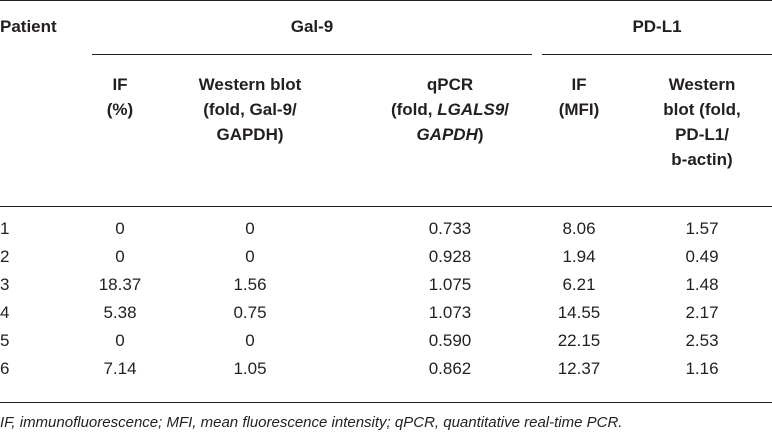 The width and height of the screenshot is (772, 438). I want to click on cell-gal9-qpcr: 0.862, so click(450, 368).